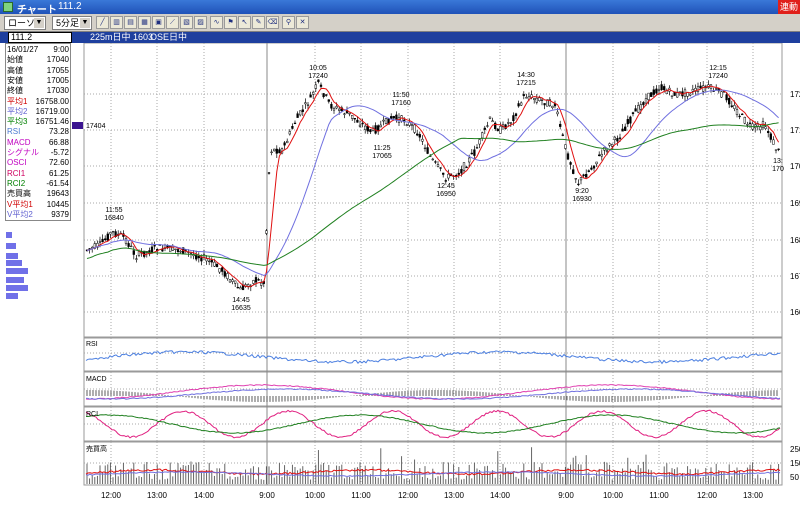  What do you see at coordinates (230, 22) in the screenshot?
I see `flag-icon: ⚑` at bounding box center [230, 22].